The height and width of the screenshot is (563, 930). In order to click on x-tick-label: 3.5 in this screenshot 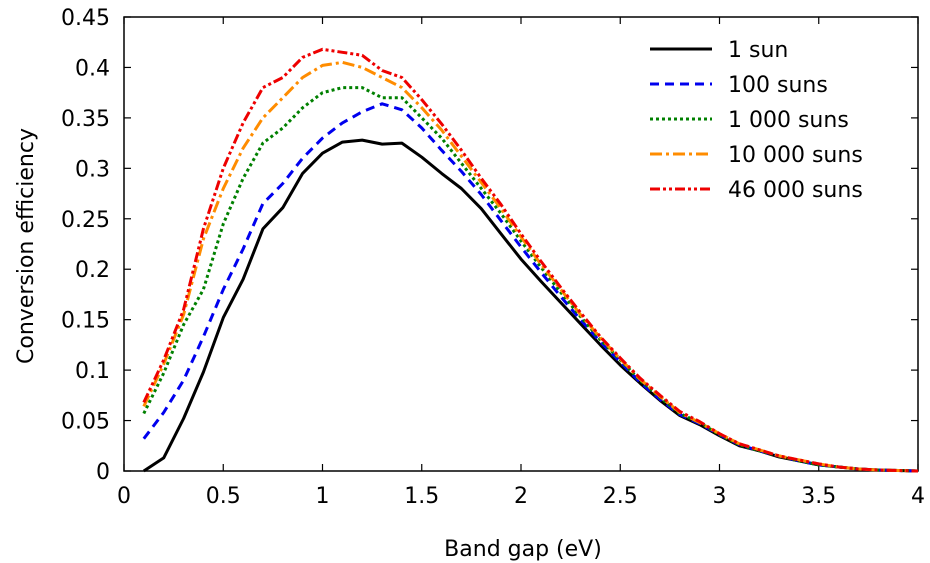, I will do `click(818, 496)`.